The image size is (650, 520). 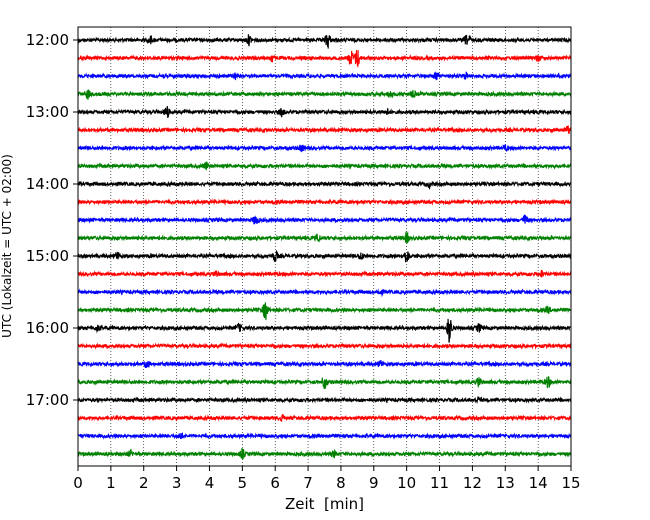 I want to click on x-tick-label: 5, so click(x=243, y=483).